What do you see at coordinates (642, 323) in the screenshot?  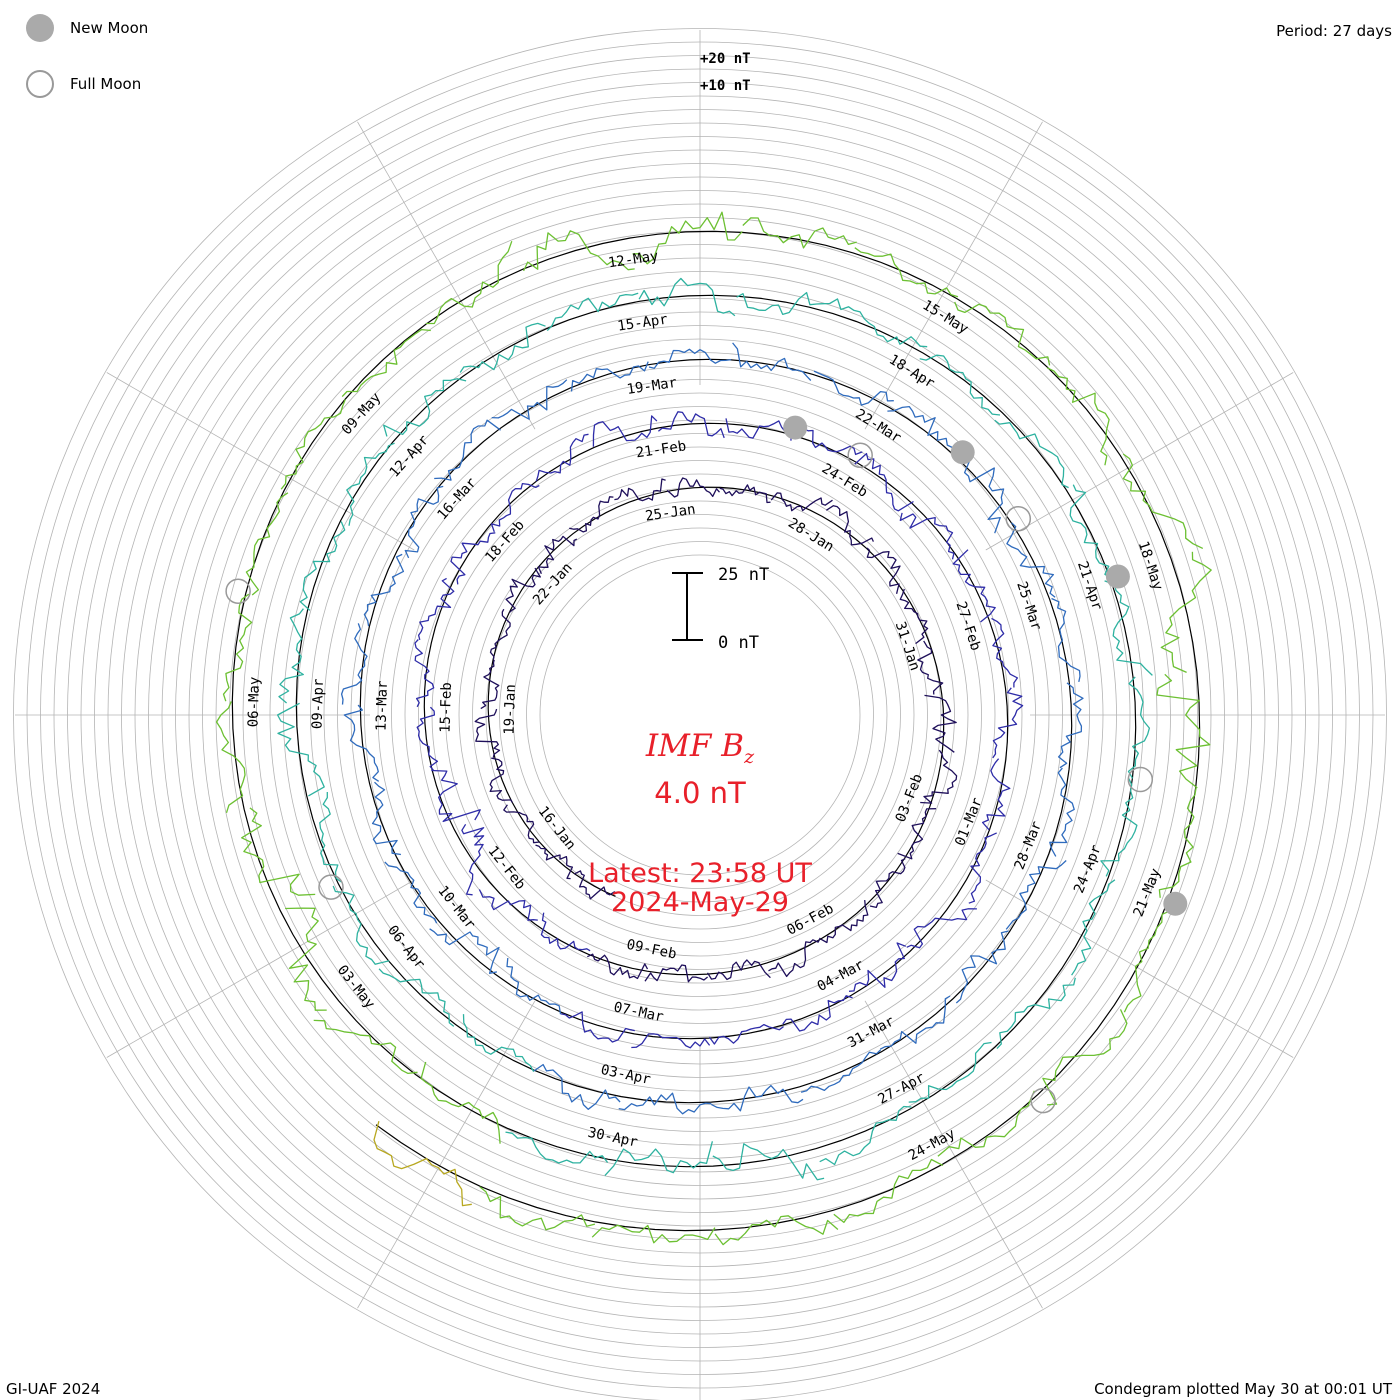 I see `date-label: 15-Apr` at bounding box center [642, 323].